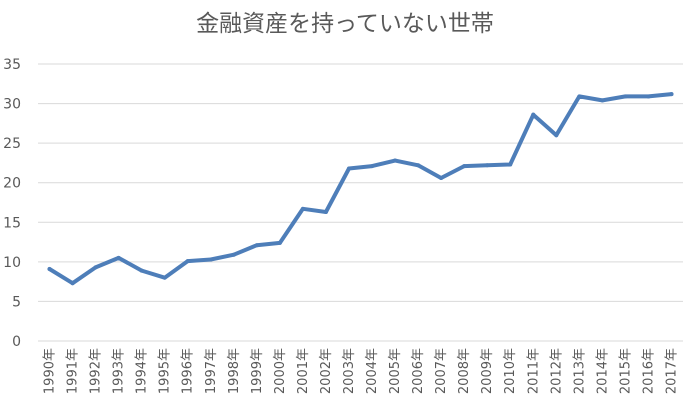 This screenshot has height=412, width=690. Describe the element at coordinates (16, 342) in the screenshot. I see `y-tick-label: 0` at that location.